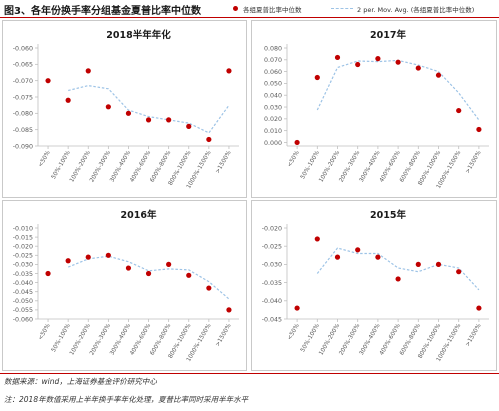 The height and width of the screenshot is (411, 499). I want to click on y-tick-label: 0.000, so click(273, 143).